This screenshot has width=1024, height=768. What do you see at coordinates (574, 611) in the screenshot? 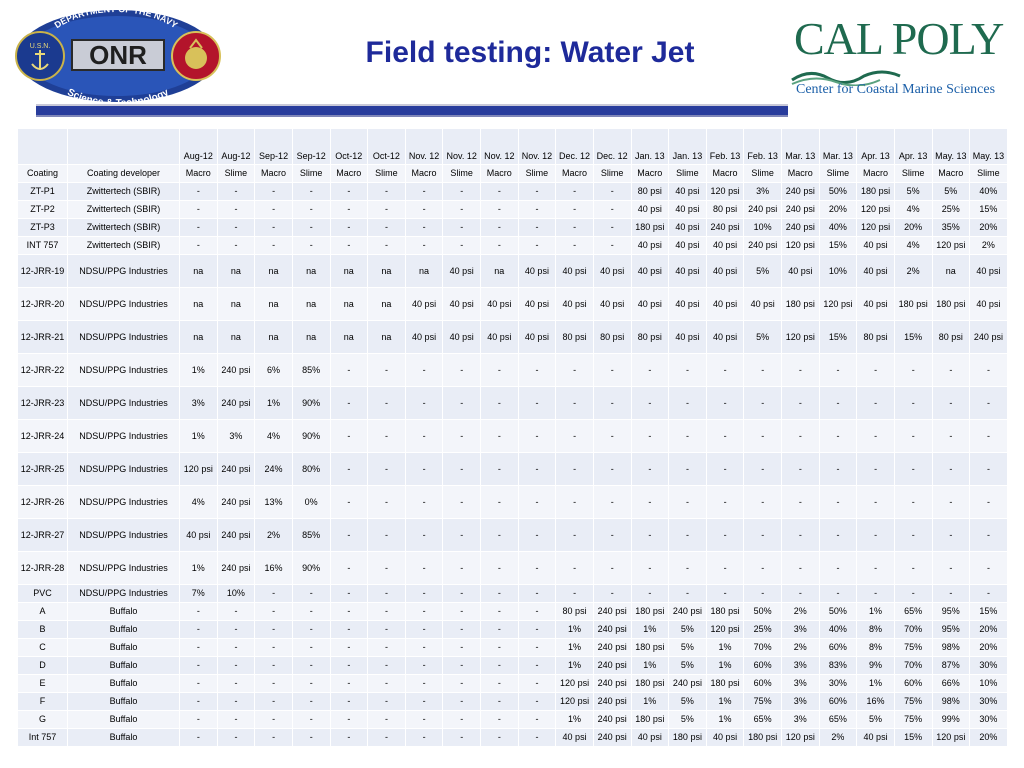
I see `value-cell: 80 psi` at bounding box center [574, 611].